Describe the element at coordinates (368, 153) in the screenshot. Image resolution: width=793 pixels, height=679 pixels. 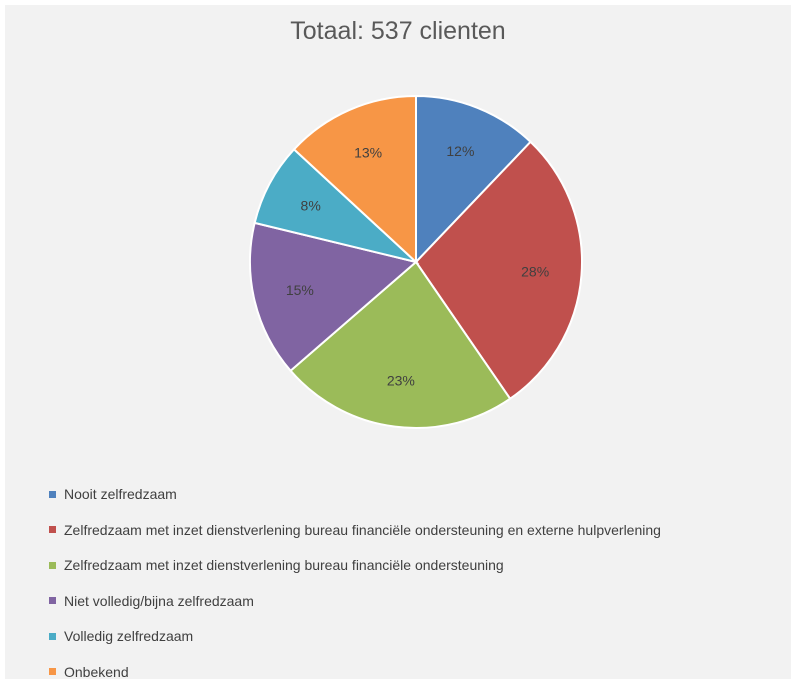
I see `slice-data-label-6: 13%` at that location.